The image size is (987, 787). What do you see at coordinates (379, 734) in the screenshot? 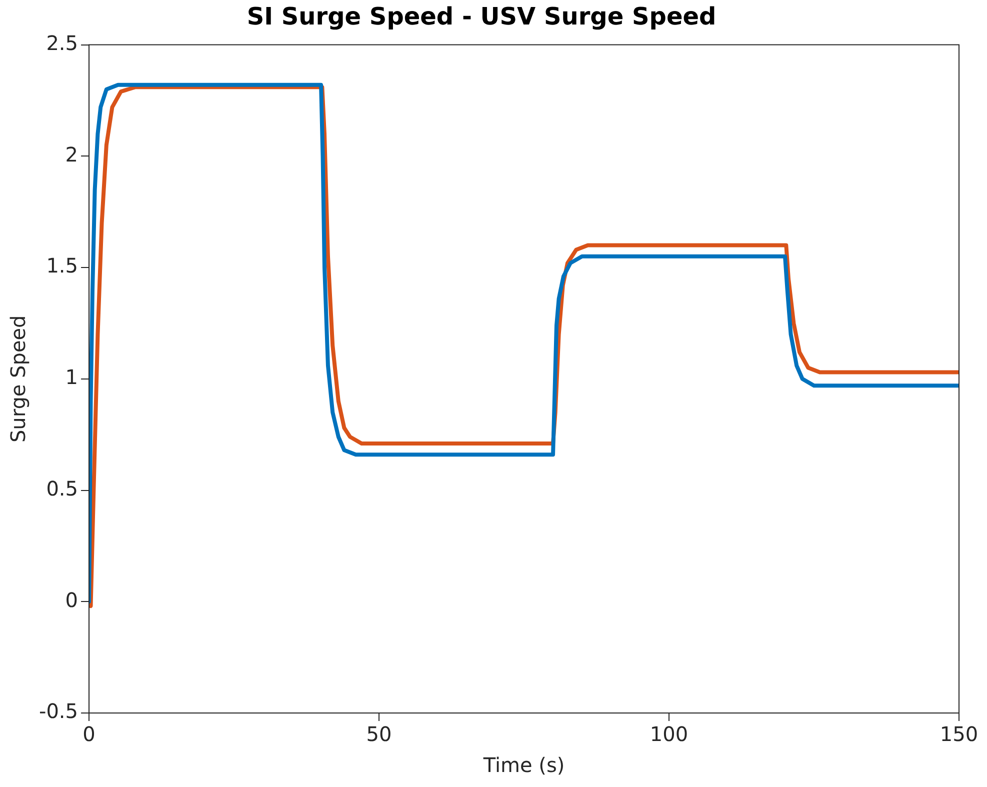
I see `x-tick-label: 50` at bounding box center [379, 734].